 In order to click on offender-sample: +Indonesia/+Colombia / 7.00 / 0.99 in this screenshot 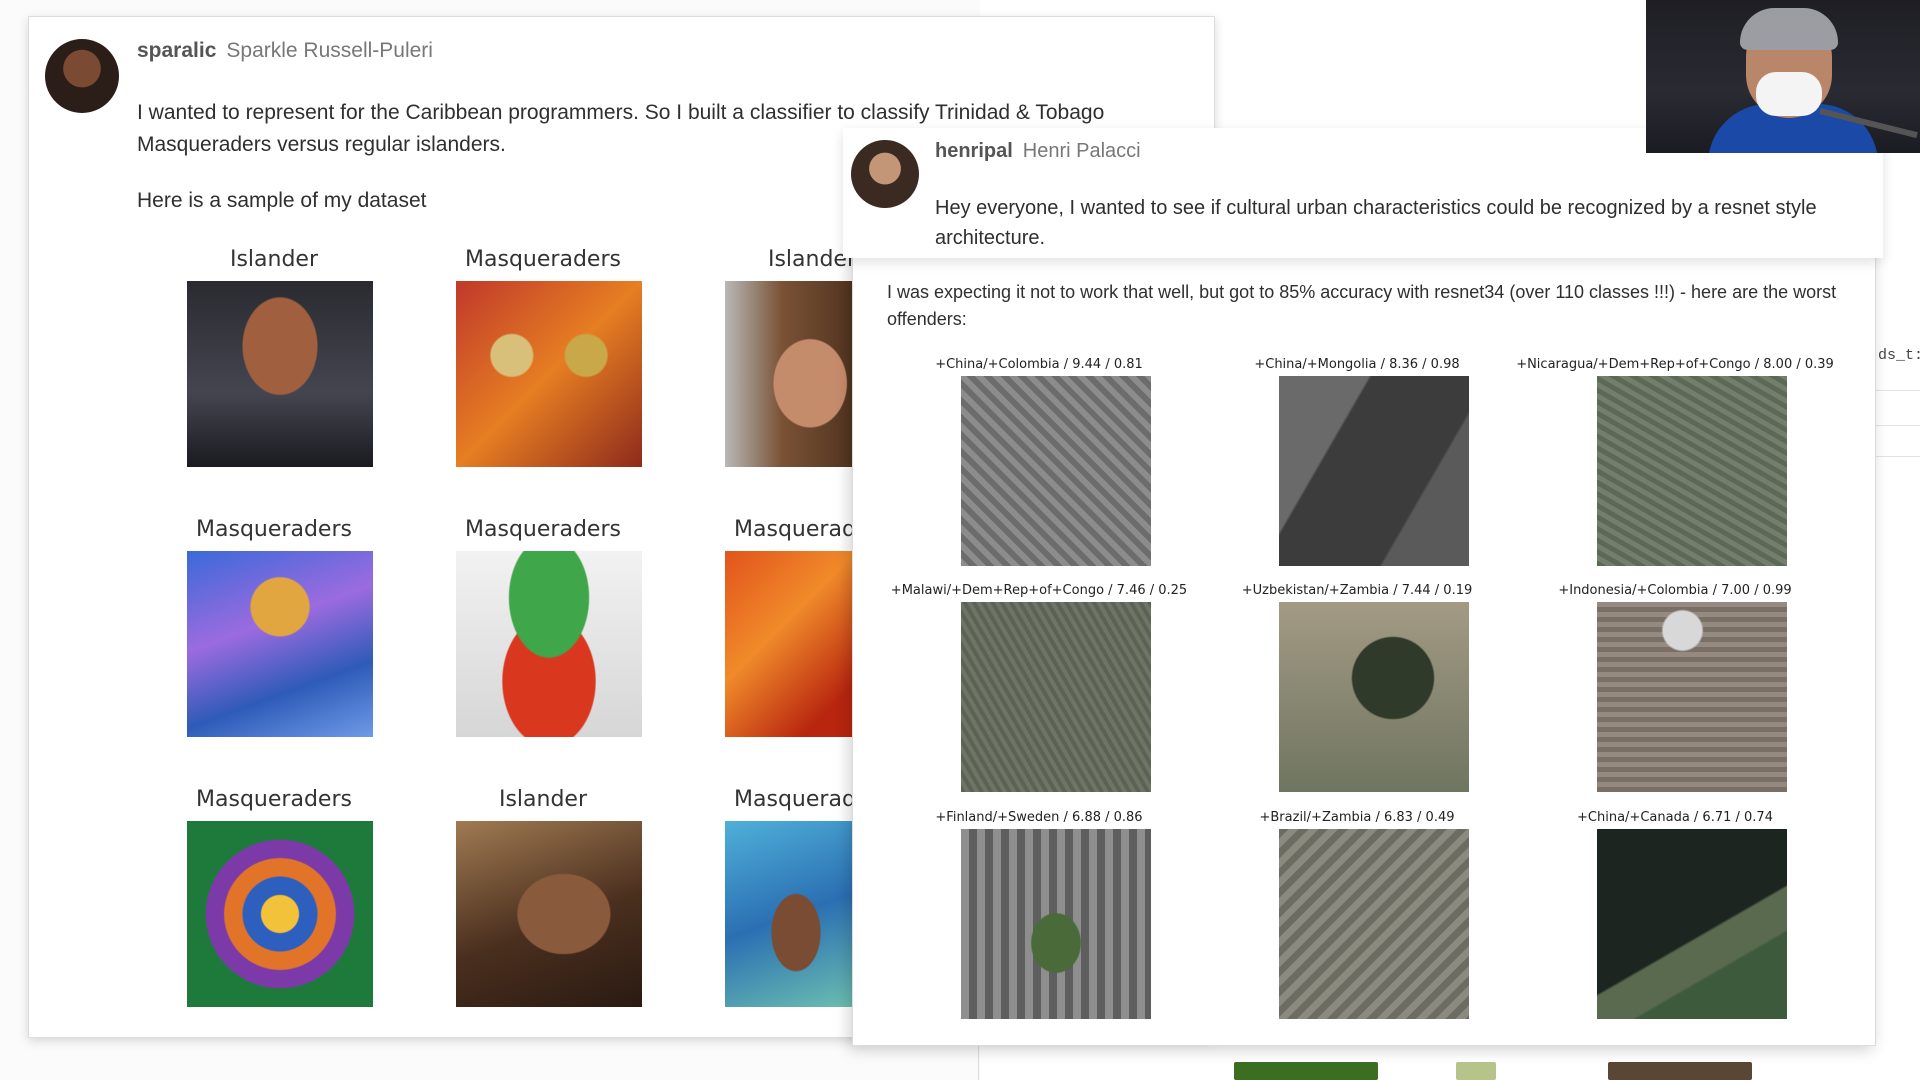, I will do `click(1675, 695)`.